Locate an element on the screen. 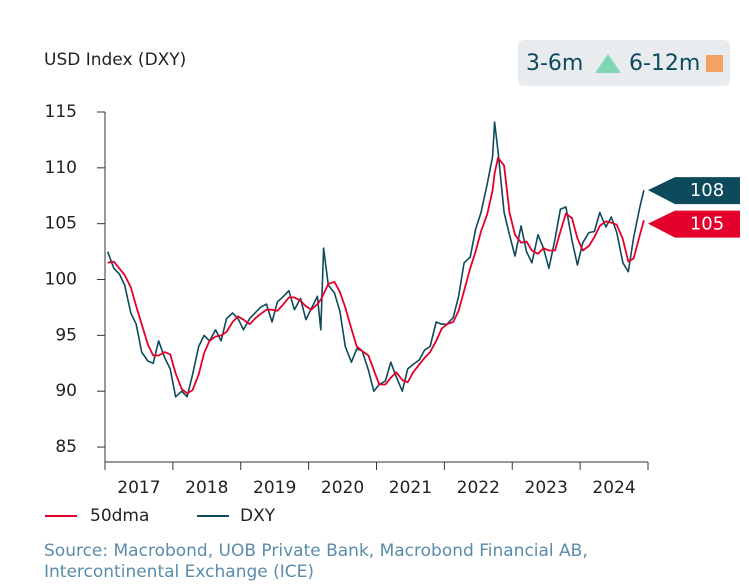 The width and height of the screenshot is (749, 587). x-tick-label: 2018 is located at coordinates (206, 488).